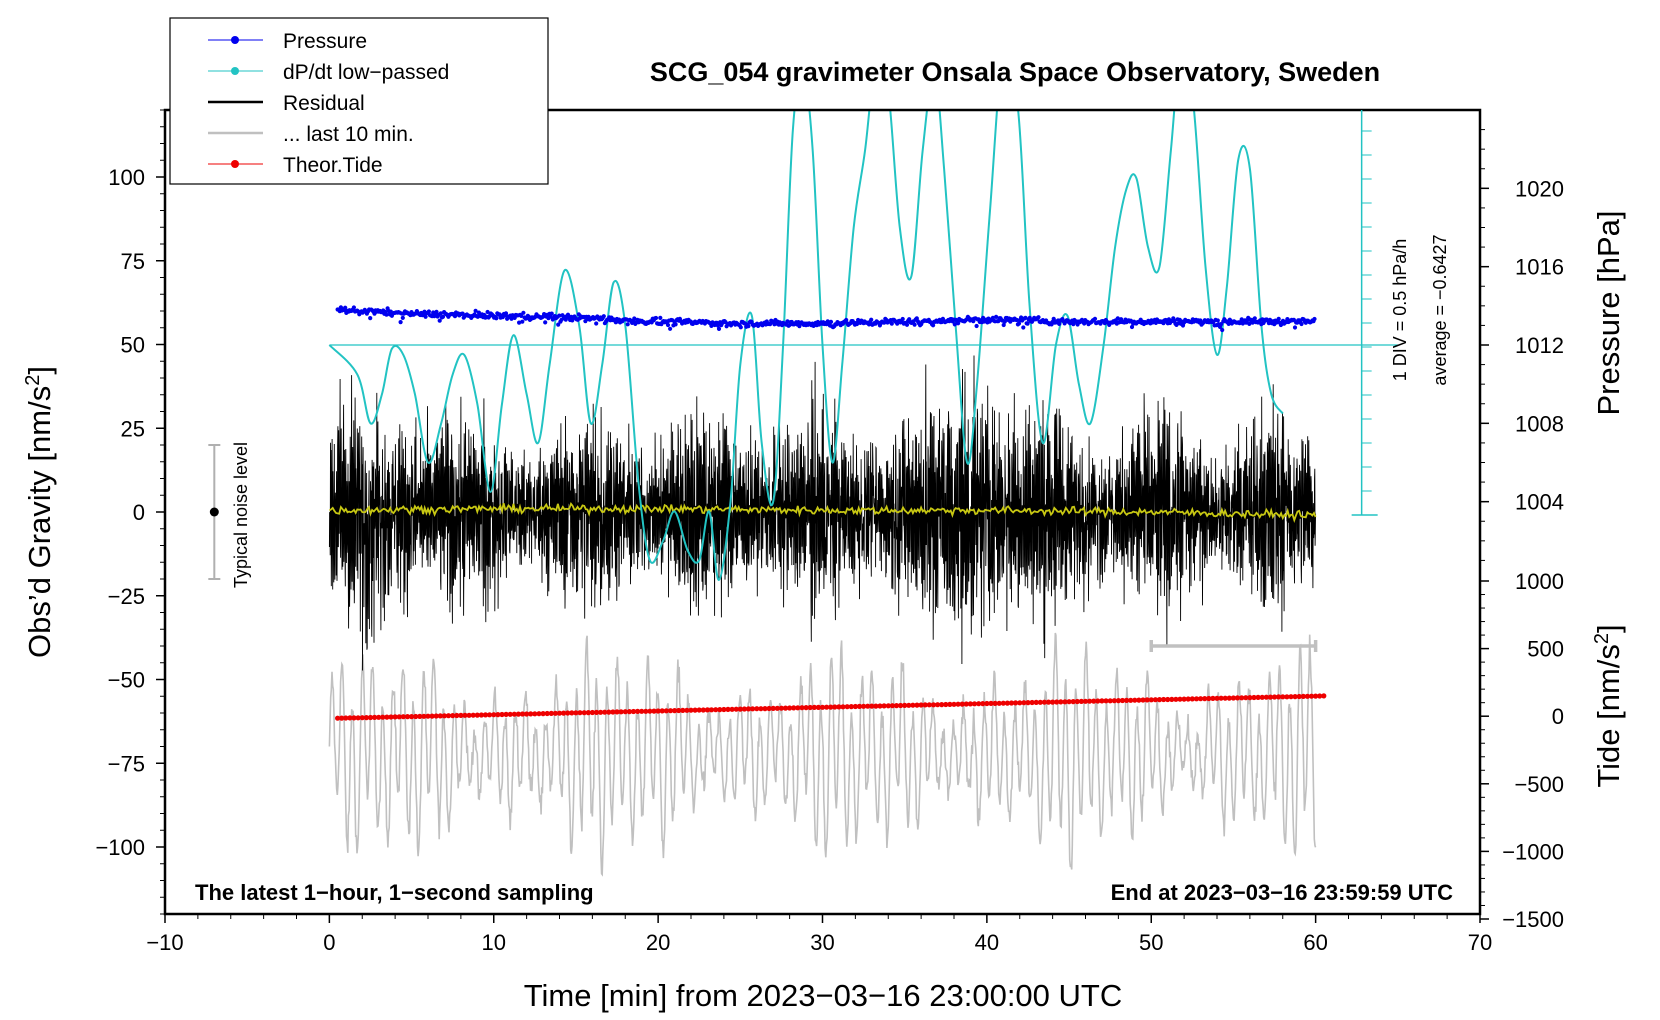 The height and width of the screenshot is (1020, 1660). I want to click on pressure-tick-label: 1020, so click(1539, 188).